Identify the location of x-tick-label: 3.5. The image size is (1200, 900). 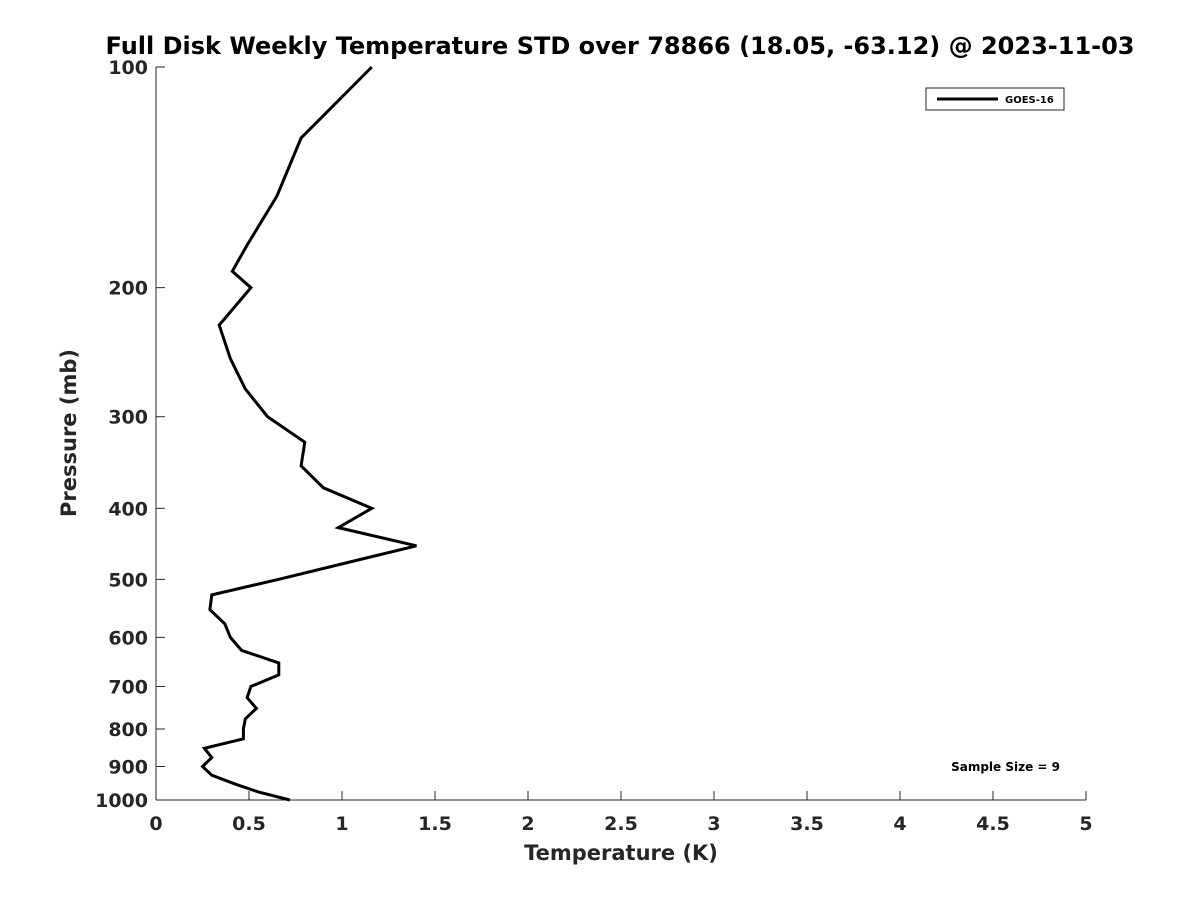
(807, 824).